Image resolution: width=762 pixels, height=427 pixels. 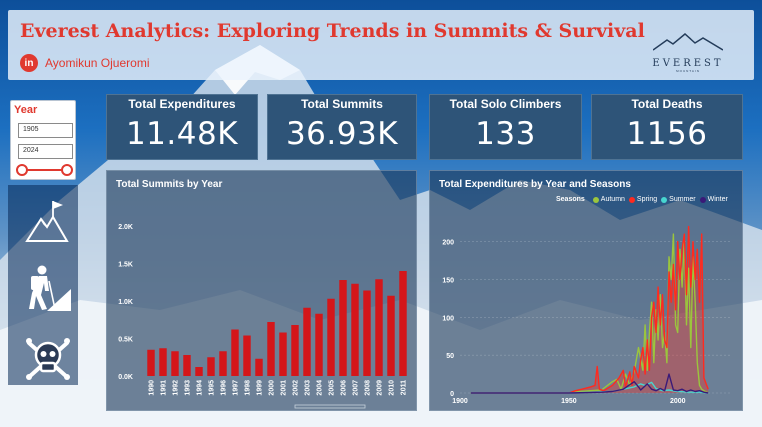 I want to click on chart-title: Total Summits by Year, so click(x=169, y=184).